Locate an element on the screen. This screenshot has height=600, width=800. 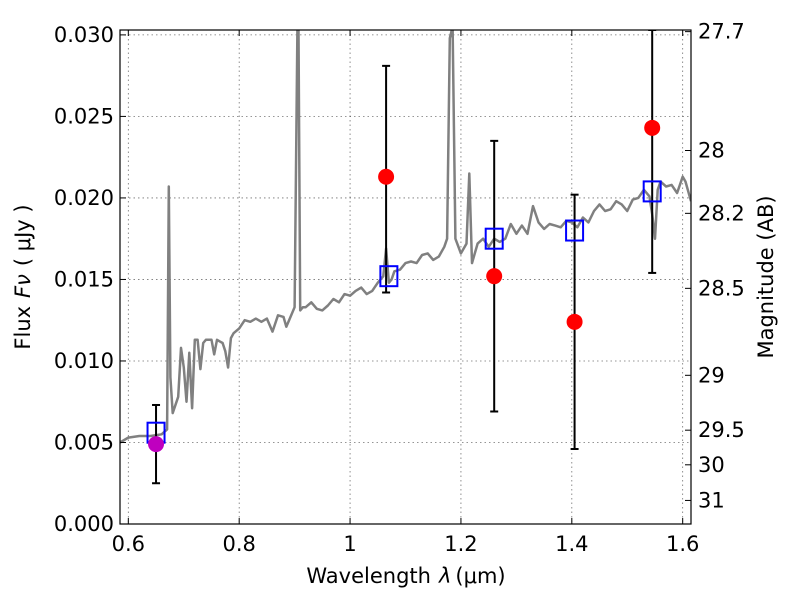
y-tick-label: 0.000 is located at coordinates (84, 524).